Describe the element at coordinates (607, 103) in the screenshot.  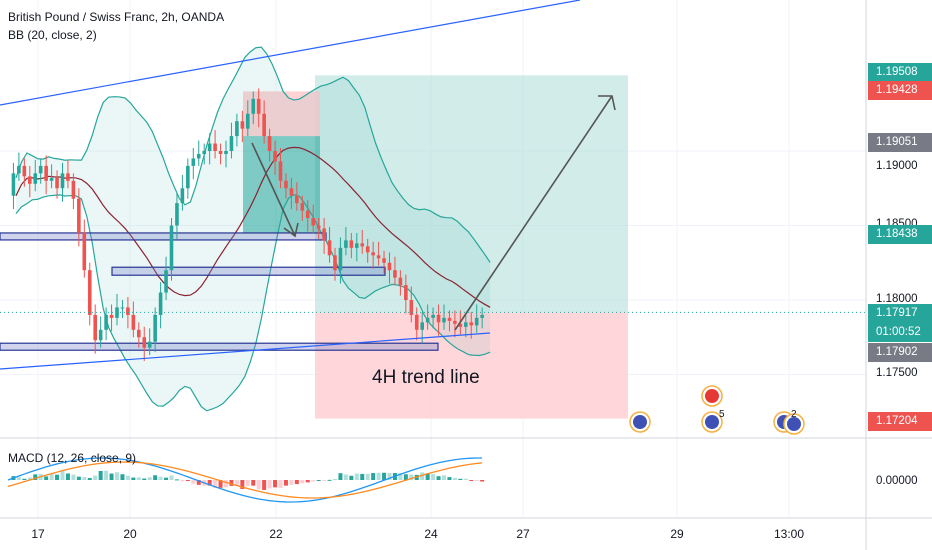
I see `target-arrowhead` at that location.